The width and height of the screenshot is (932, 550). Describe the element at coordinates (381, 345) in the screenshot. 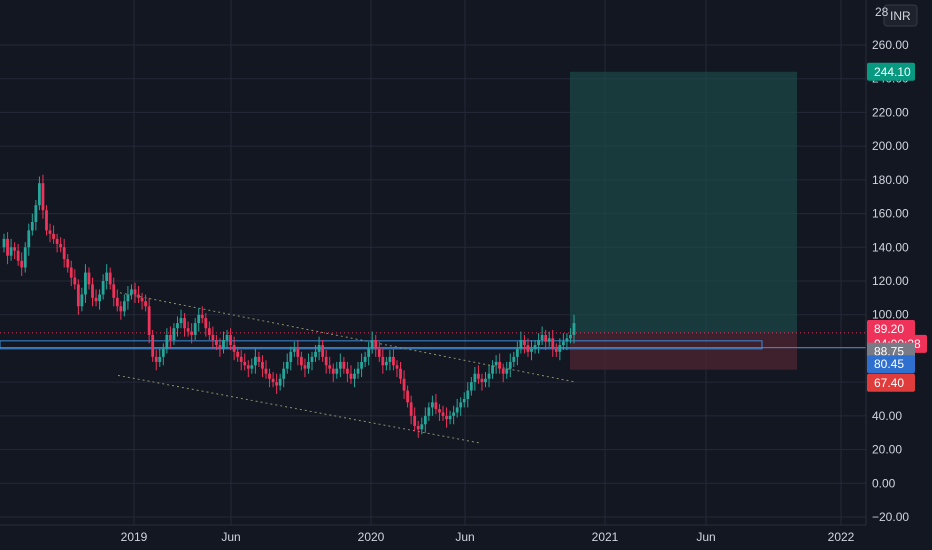

I see `support-box` at that location.